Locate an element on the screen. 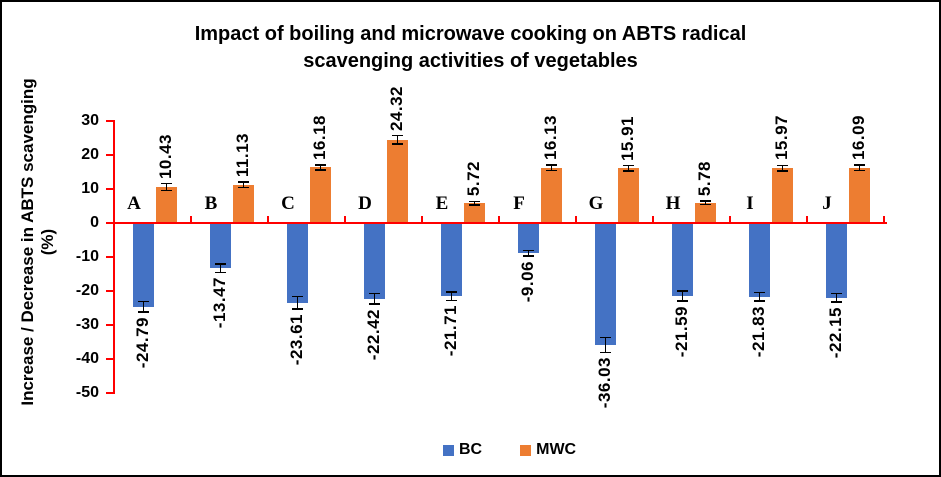  error-bar-cap-bc-g is located at coordinates (605, 352).